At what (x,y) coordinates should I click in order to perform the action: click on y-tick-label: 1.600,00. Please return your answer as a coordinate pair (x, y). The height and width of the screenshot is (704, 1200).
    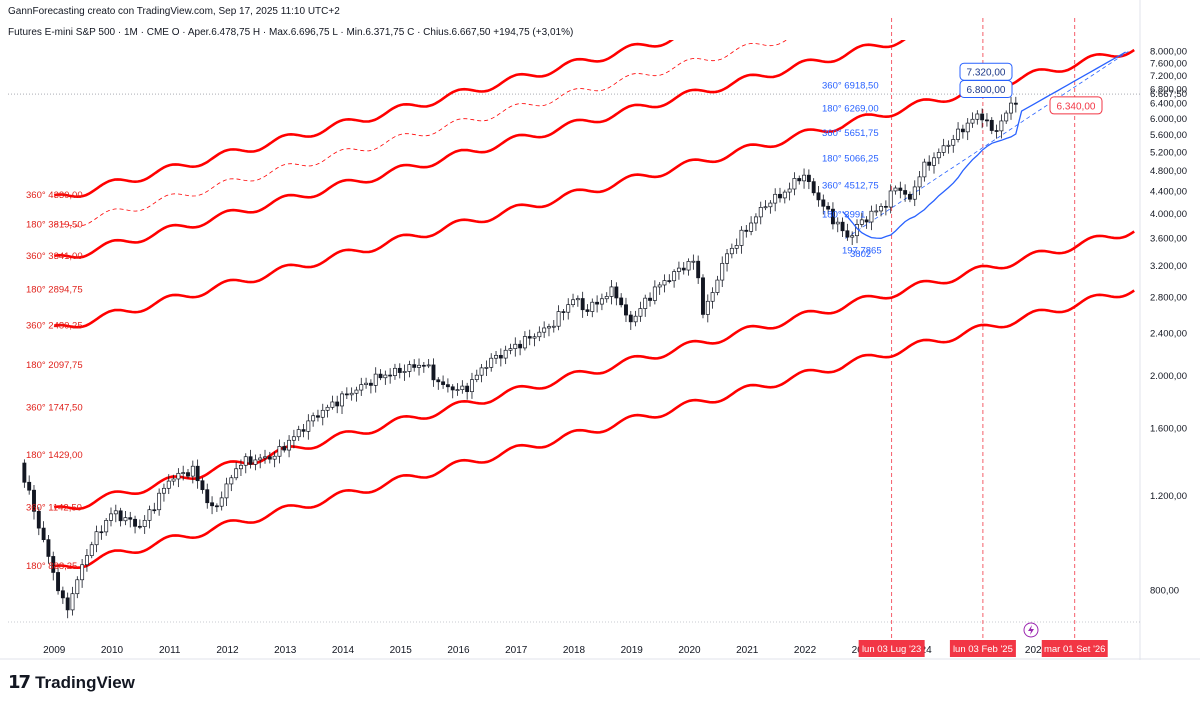
    Looking at the image, I should click on (1168, 428).